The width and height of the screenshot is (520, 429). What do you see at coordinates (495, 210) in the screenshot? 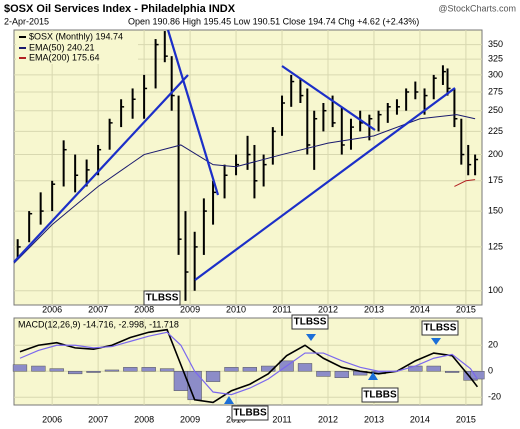
I see `y-tick-label: 150` at bounding box center [495, 210].